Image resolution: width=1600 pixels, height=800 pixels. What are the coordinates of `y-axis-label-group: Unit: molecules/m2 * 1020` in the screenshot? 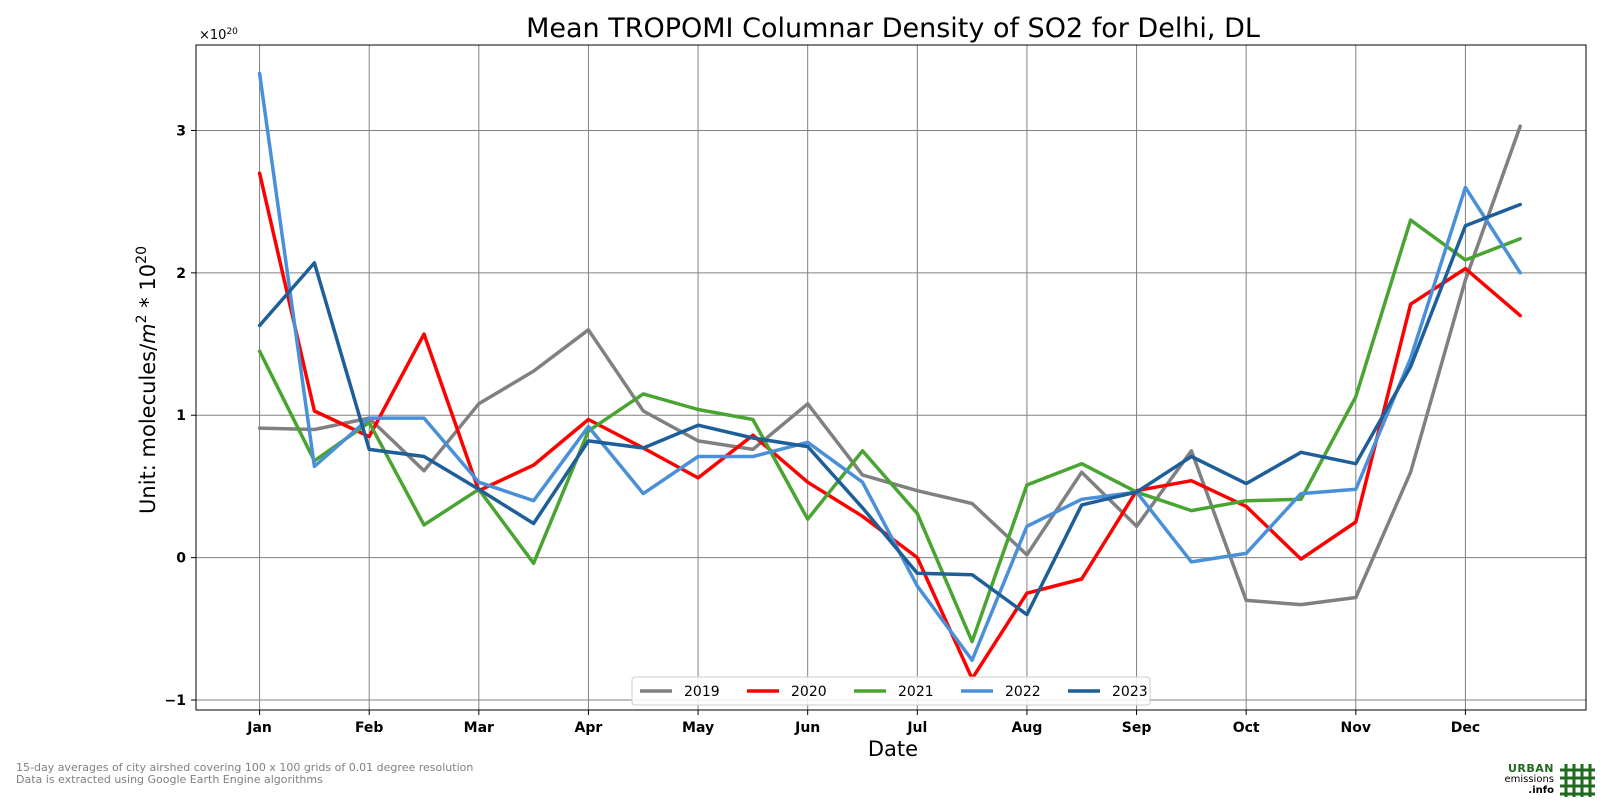 It's located at (147, 380).